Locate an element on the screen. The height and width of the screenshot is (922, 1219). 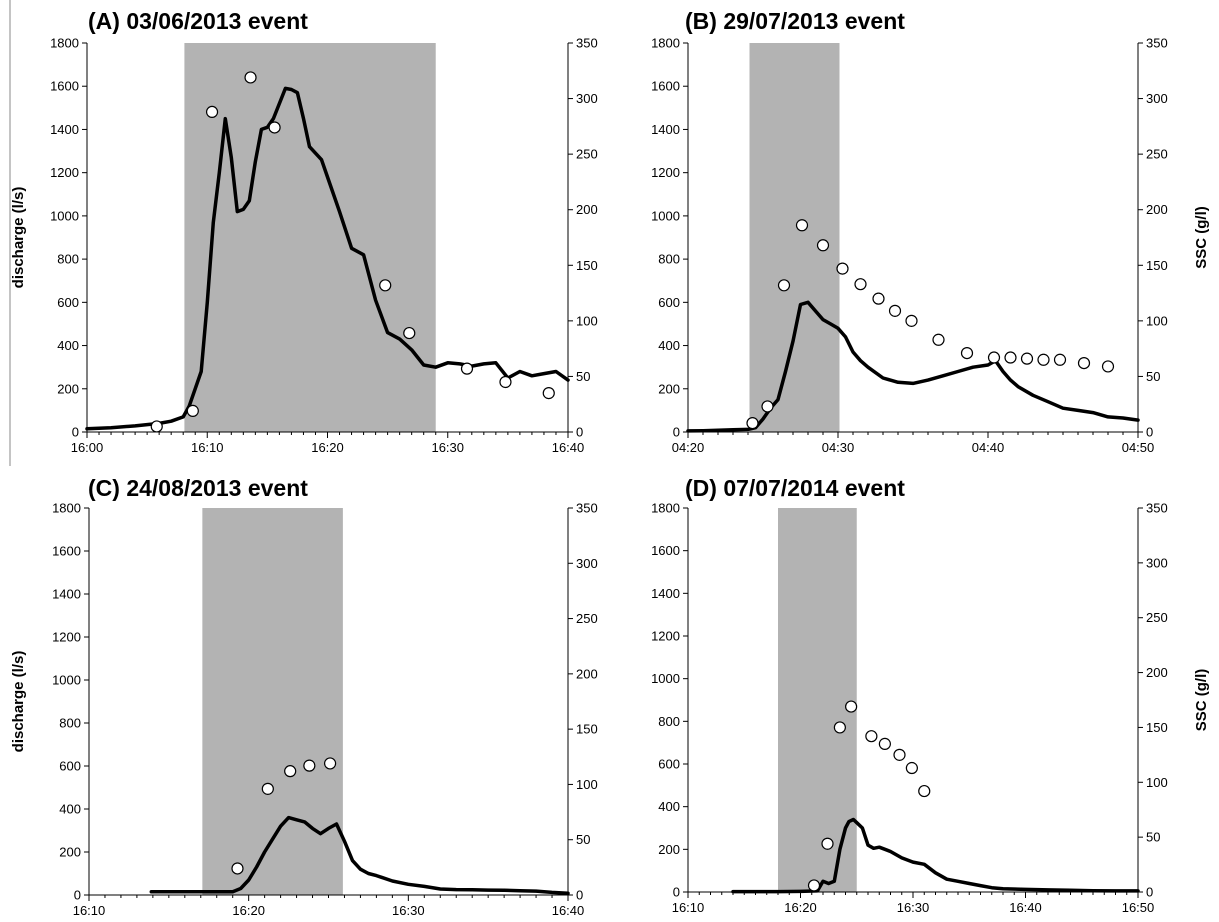
panel-title: (B) 29/07/2013 event is located at coordinates (795, 21).